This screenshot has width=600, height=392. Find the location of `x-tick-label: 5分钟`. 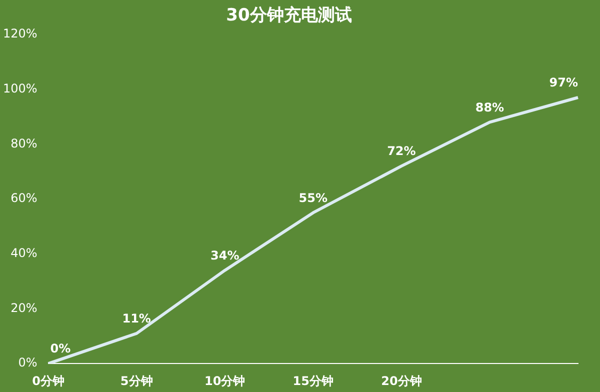

x-tick-label: 5分钟 is located at coordinates (136, 381).